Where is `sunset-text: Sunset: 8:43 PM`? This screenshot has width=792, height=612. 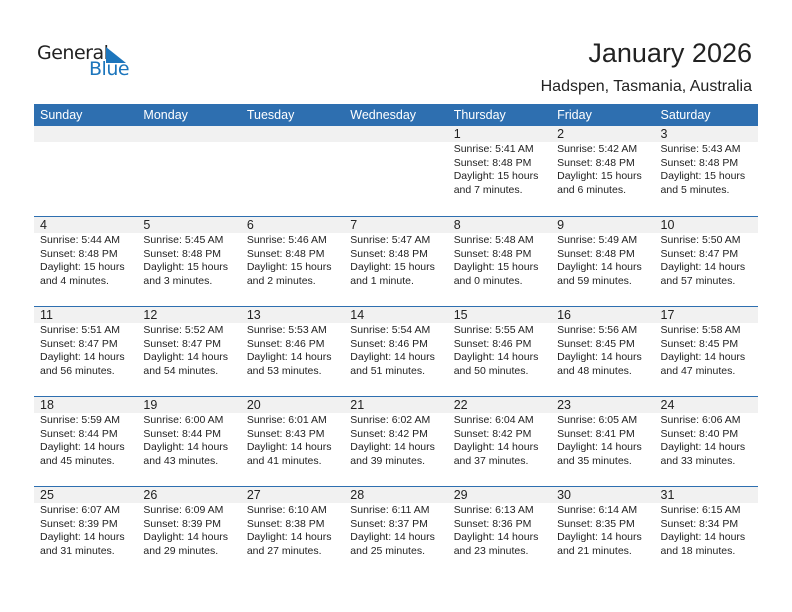 sunset-text: Sunset: 8:43 PM is located at coordinates (285, 433).